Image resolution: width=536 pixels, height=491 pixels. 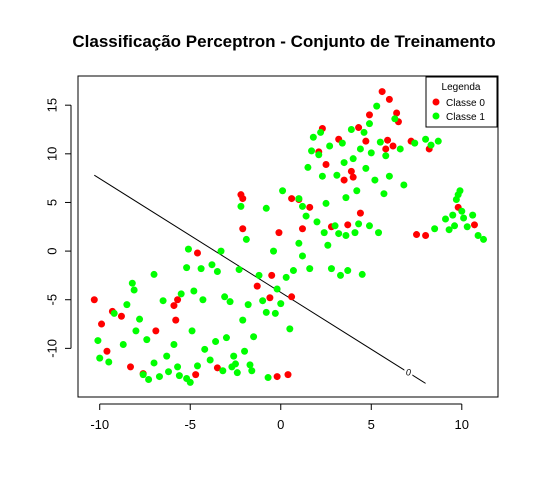 What do you see at coordinates (371, 424) in the screenshot?
I see `x-tick-label: 5` at bounding box center [371, 424].